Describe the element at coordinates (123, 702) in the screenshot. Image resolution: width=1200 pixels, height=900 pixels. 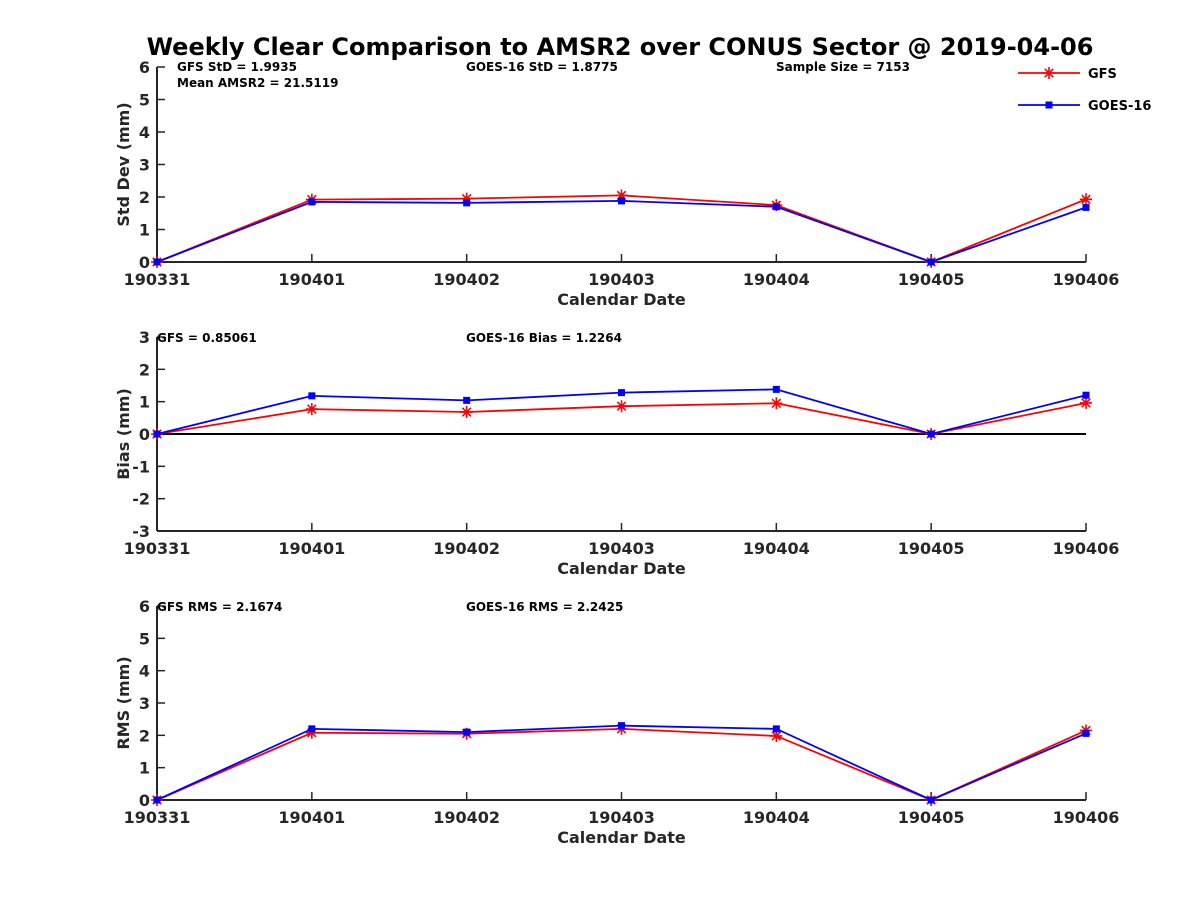
I see `y-axis-label: RMS (mm)` at that location.